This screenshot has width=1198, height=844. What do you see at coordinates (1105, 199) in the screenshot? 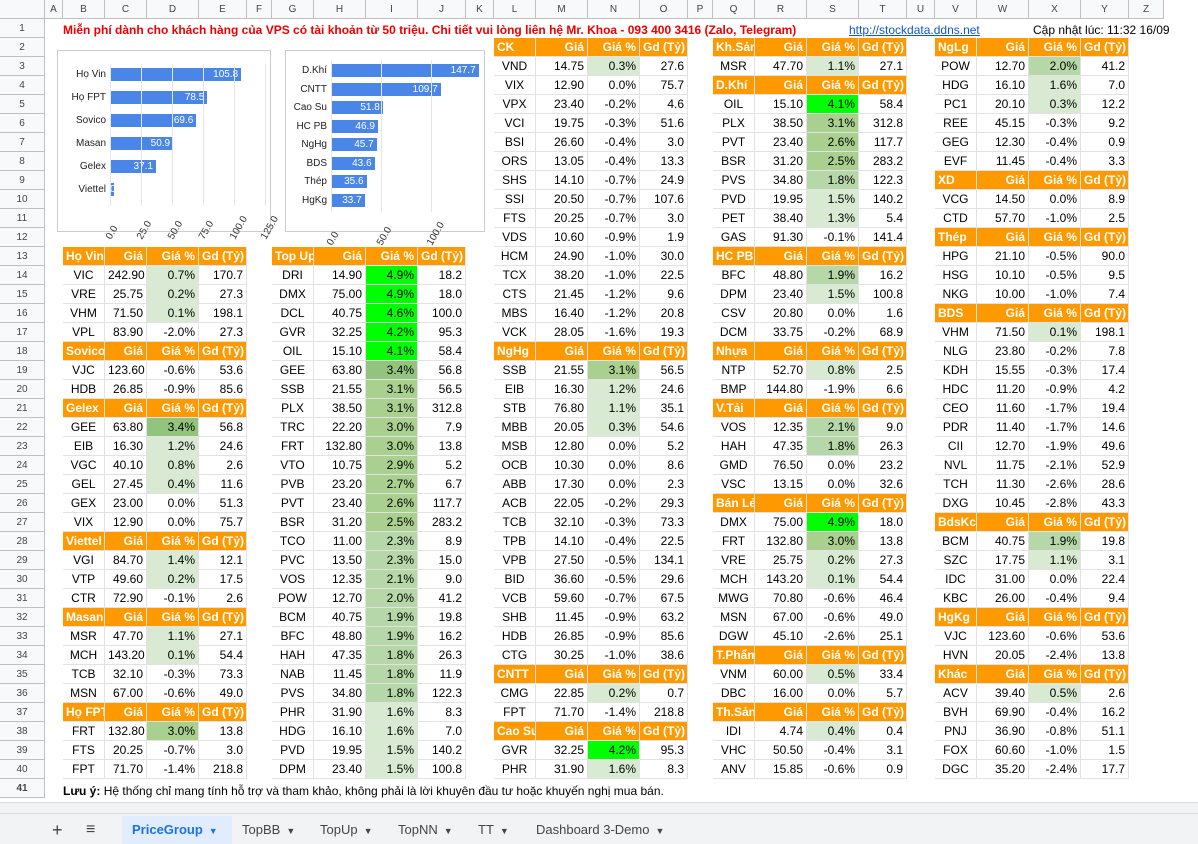
I see `volume-cell: 8.9` at bounding box center [1105, 199].